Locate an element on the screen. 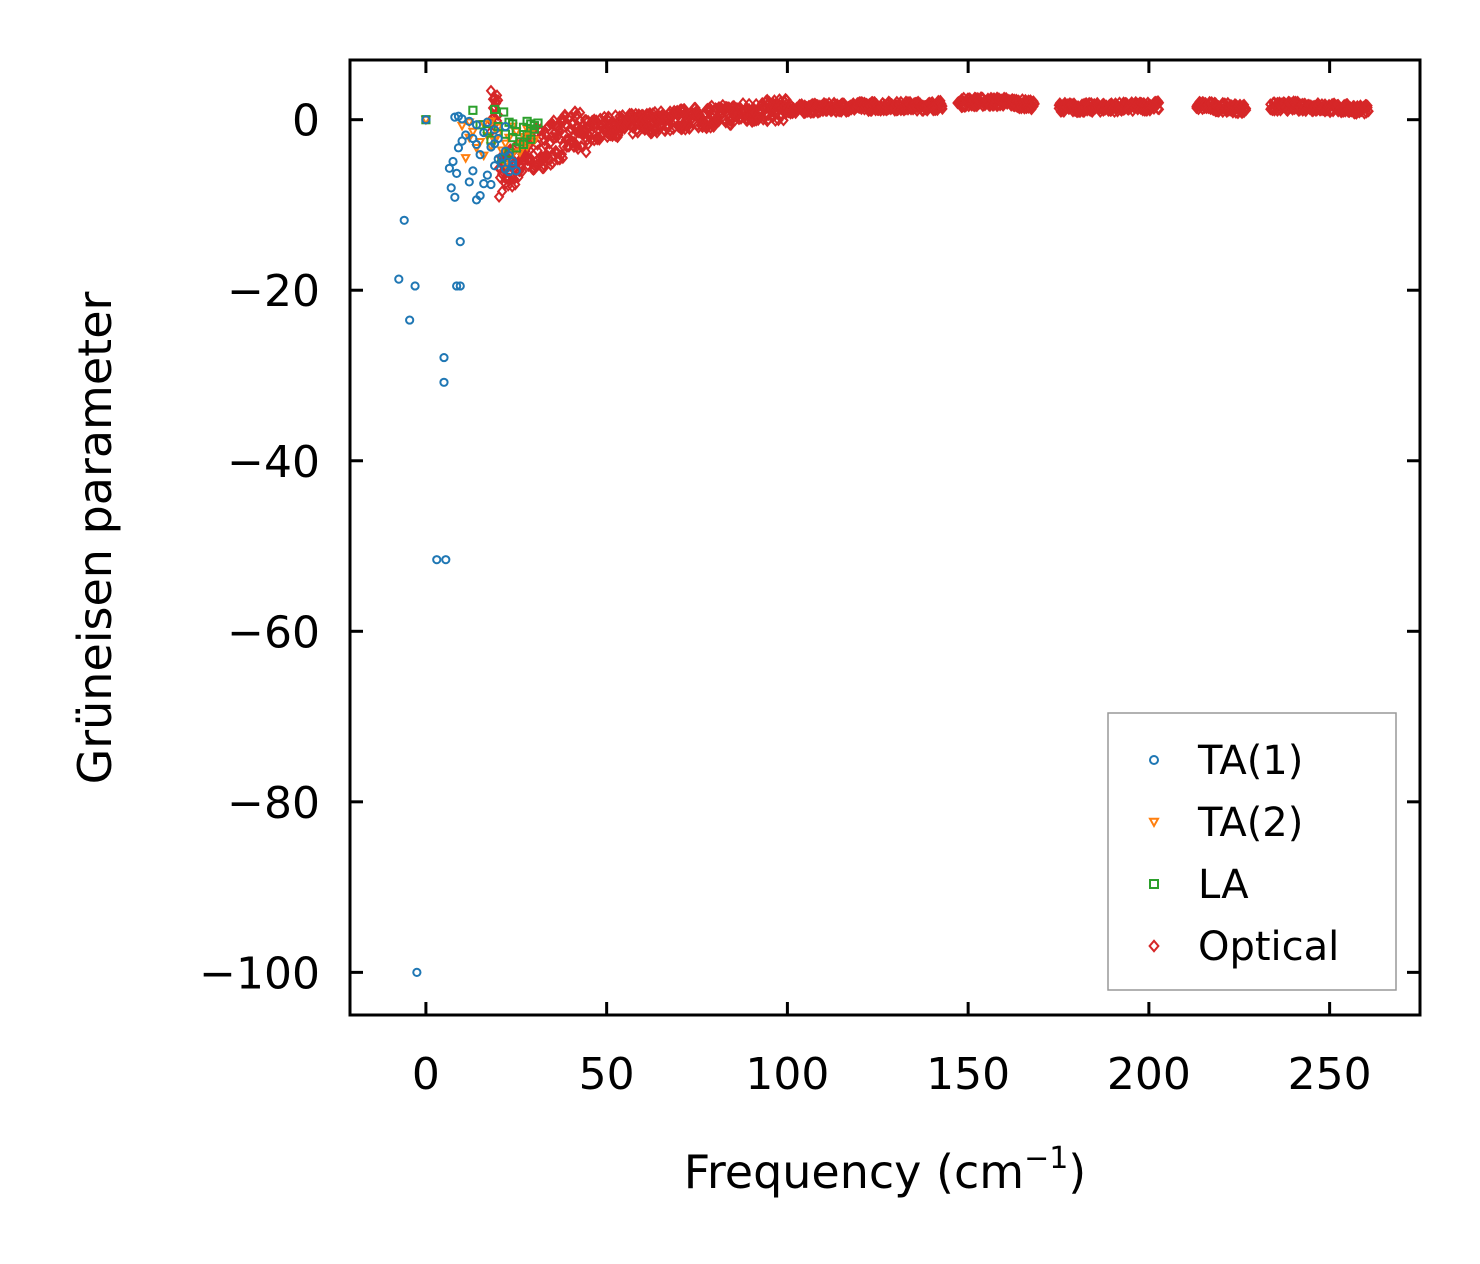 The height and width of the screenshot is (1264, 1480). x-axis-label: Frequency (cm−1) is located at coordinates (885, 1170).